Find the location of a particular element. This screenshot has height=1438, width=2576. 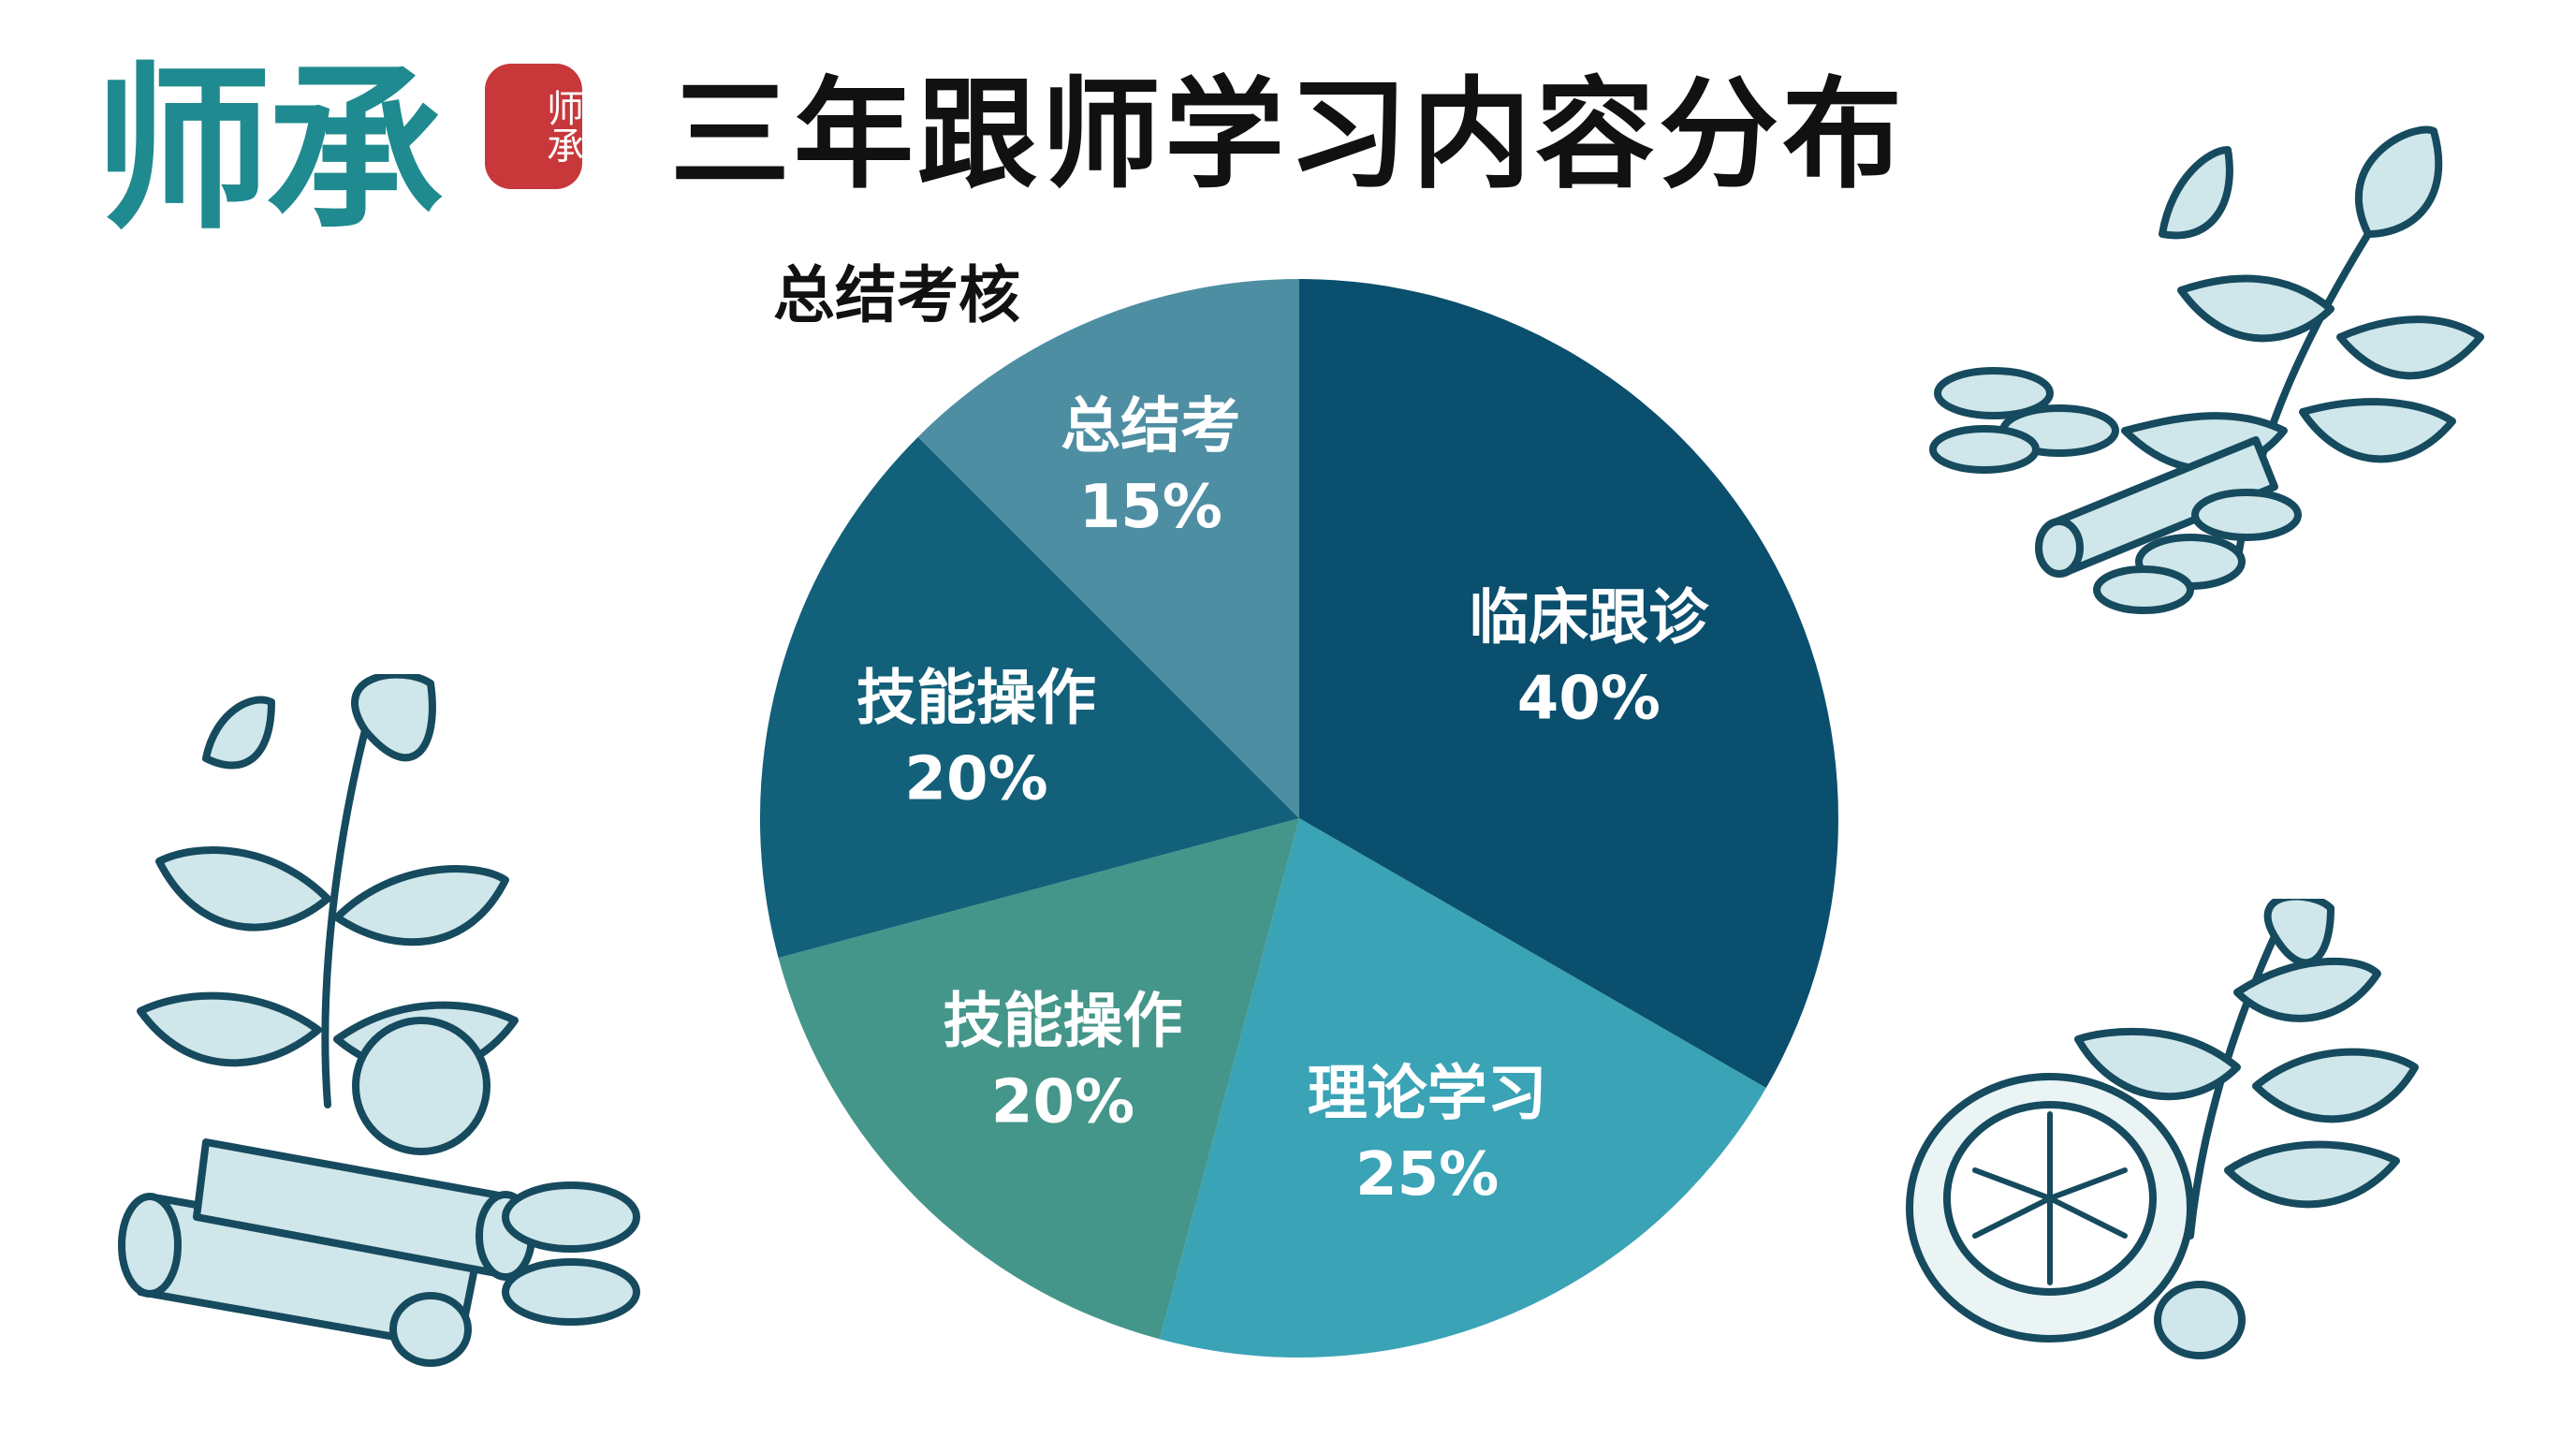

slice-value-label: 25% is located at coordinates (1427, 1175).